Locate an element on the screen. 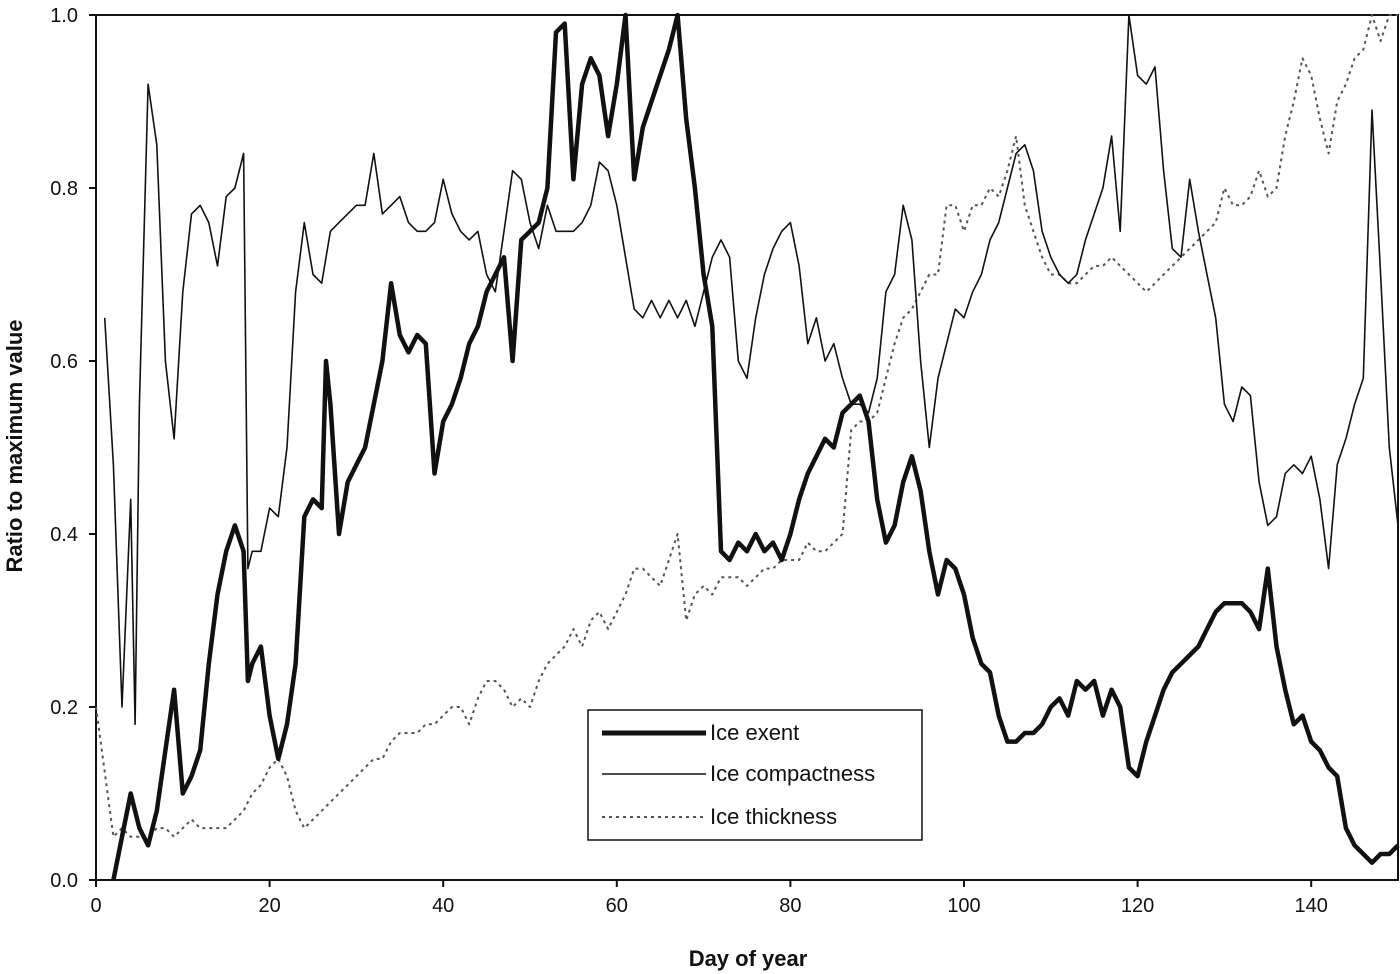 This screenshot has width=1400, height=974. legend-label-ice-compactness: Ice compactness is located at coordinates (792, 773).